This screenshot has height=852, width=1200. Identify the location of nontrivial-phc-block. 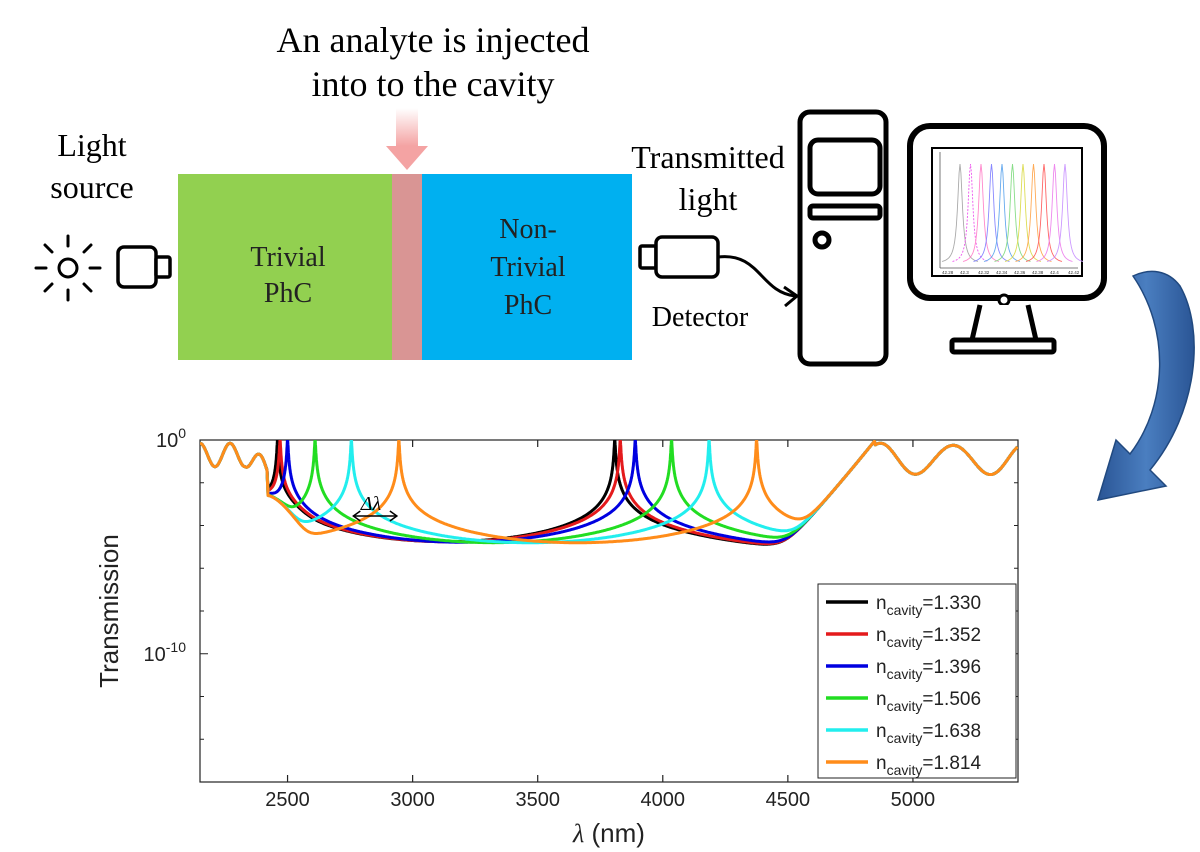
(527, 267).